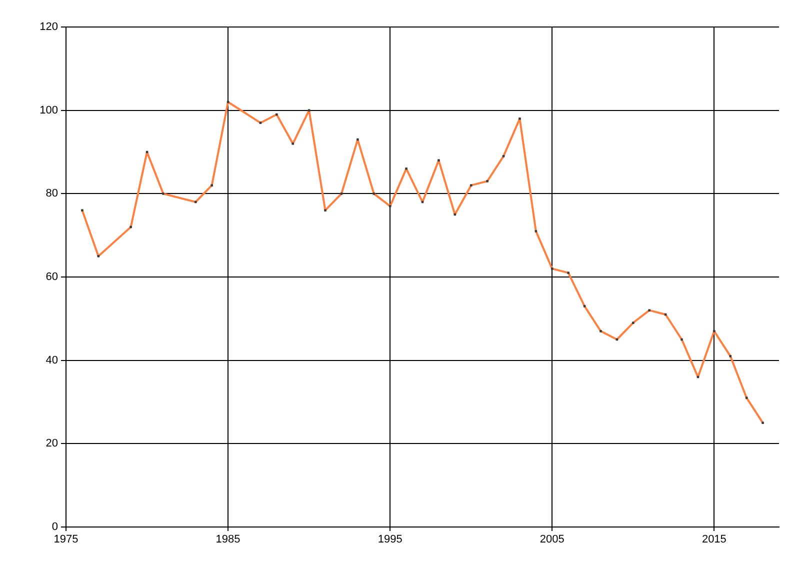 This screenshot has height=576, width=800. What do you see at coordinates (552, 540) in the screenshot?
I see `x-tick-label: 2005` at bounding box center [552, 540].